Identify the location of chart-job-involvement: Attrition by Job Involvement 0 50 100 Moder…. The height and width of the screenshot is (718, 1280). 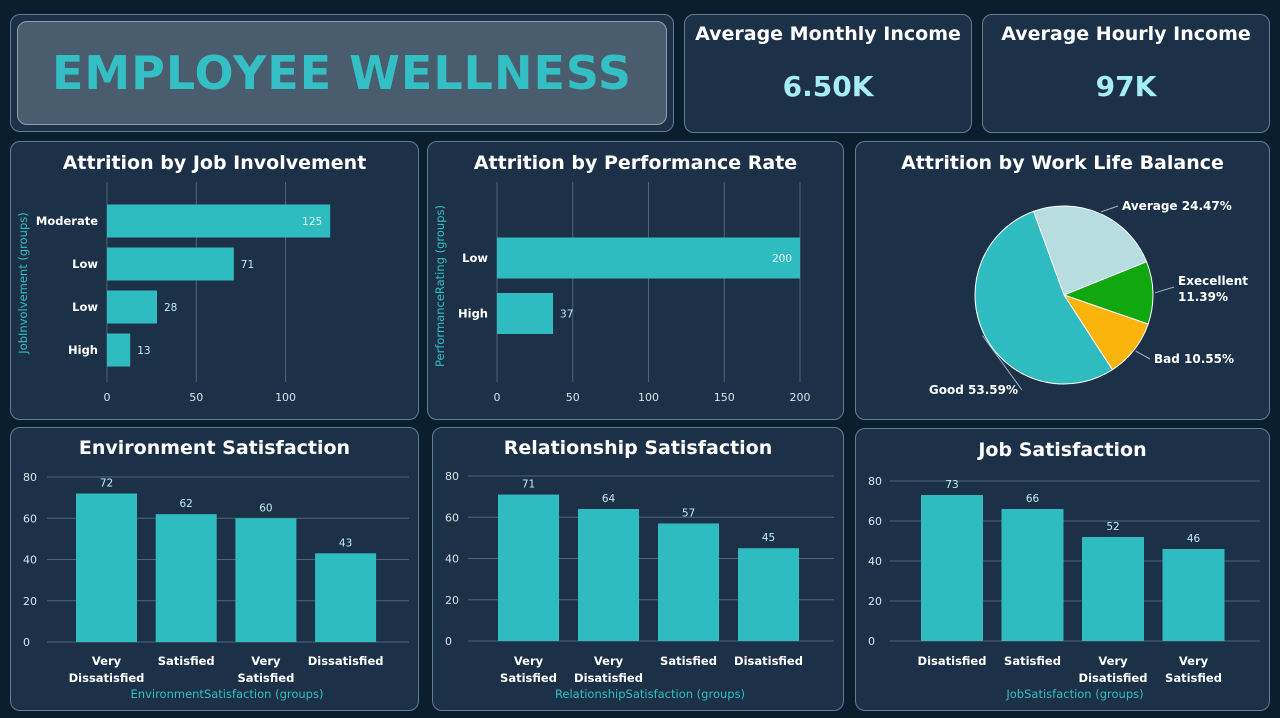
(214, 280).